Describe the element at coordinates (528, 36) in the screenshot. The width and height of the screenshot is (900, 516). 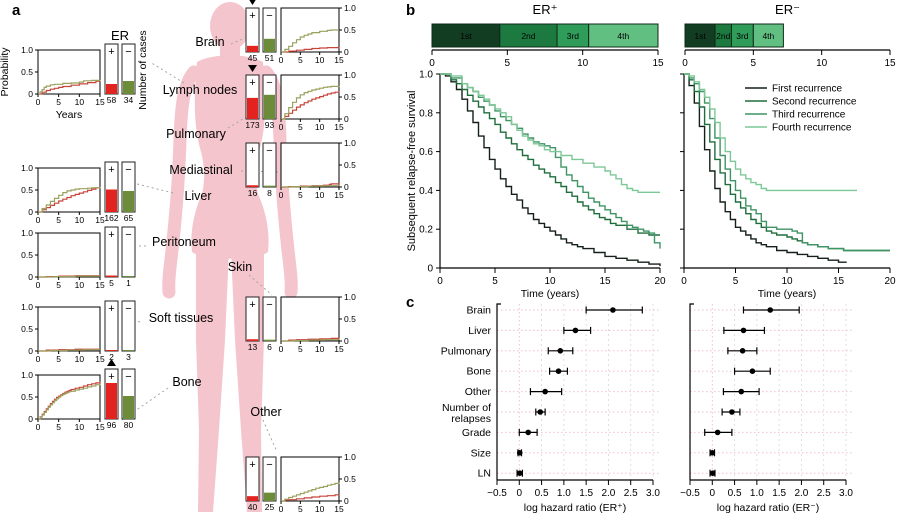
I see `segment-label: 2nd` at that location.